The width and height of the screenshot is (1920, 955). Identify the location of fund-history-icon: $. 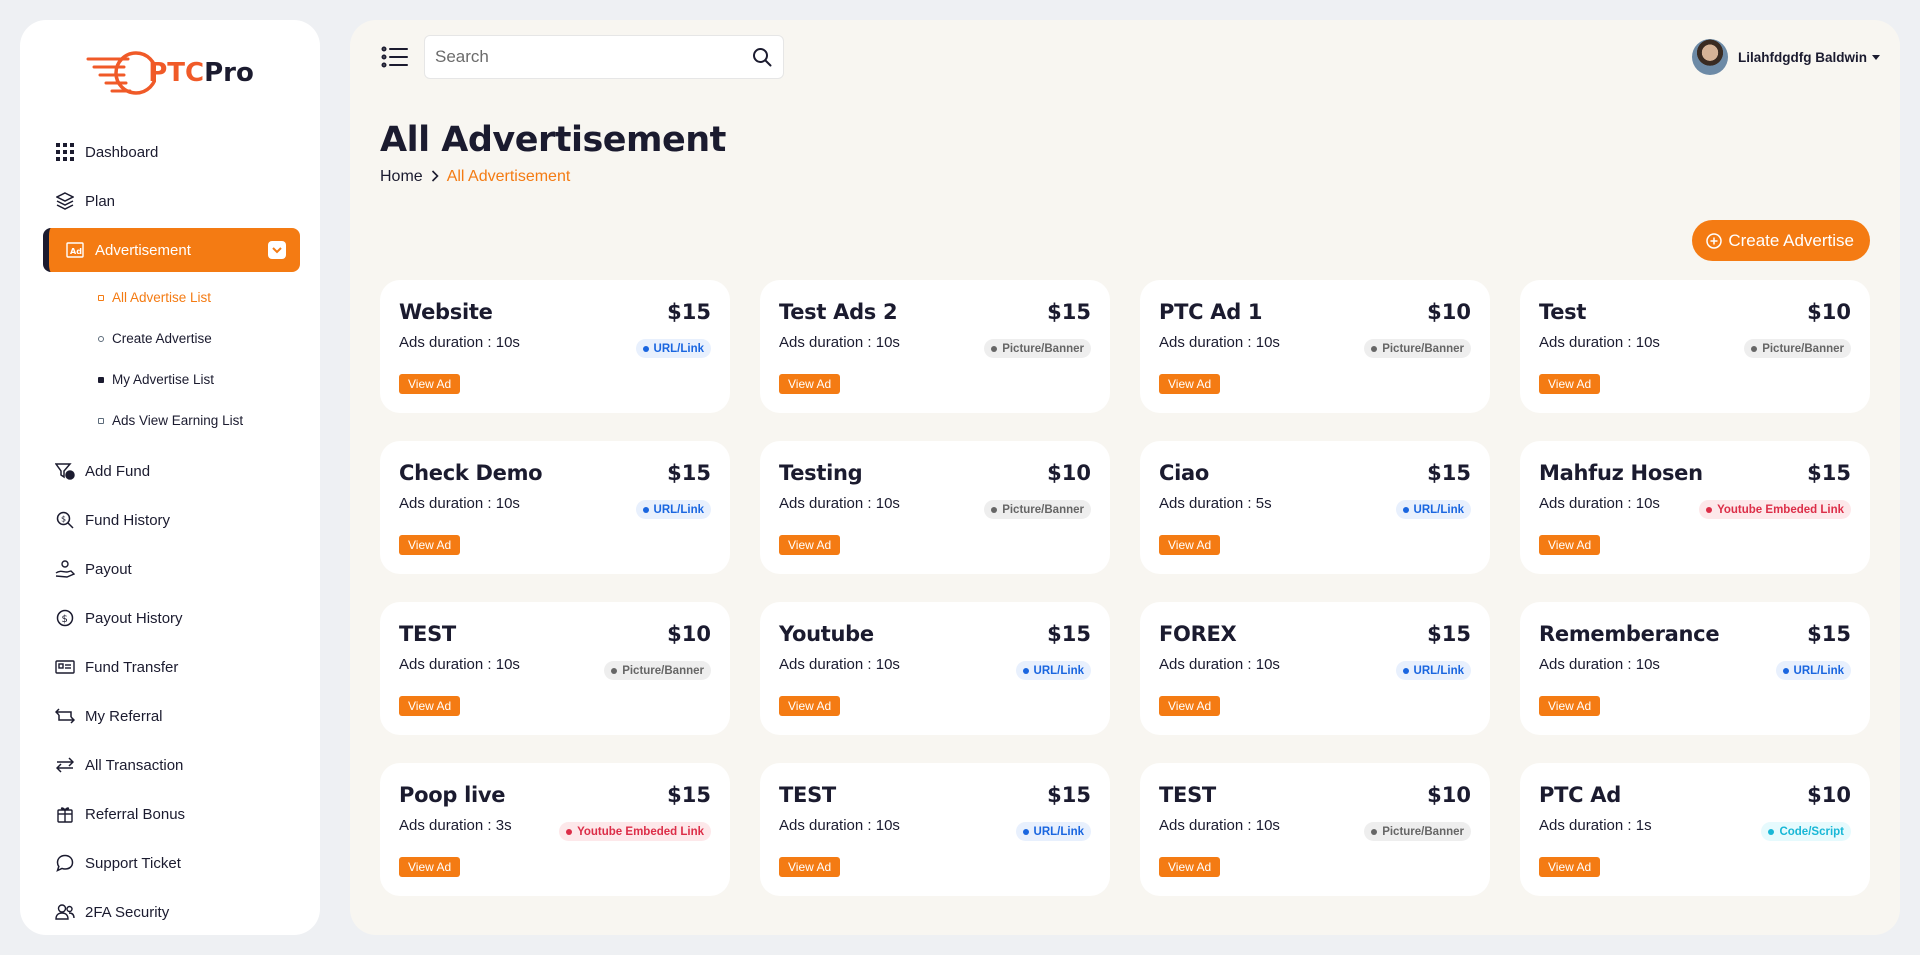
(65, 520).